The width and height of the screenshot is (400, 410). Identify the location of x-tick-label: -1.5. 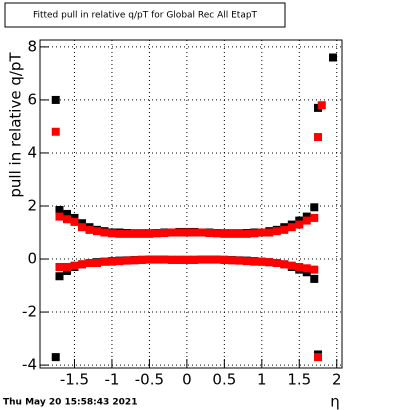
(74, 380).